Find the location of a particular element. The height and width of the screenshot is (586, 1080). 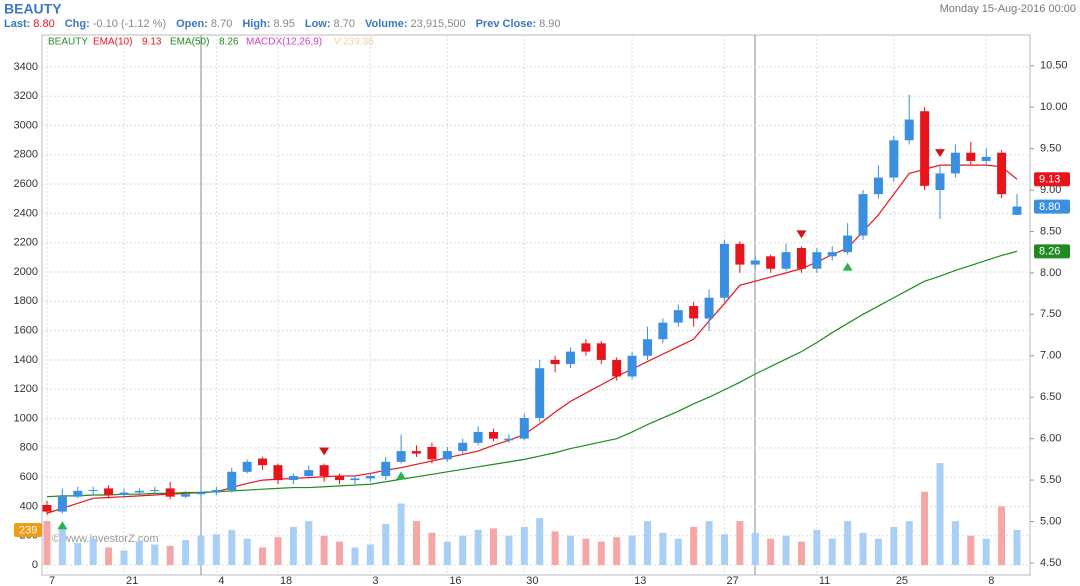

right-tick-label: 10.00 is located at coordinates (1054, 107).